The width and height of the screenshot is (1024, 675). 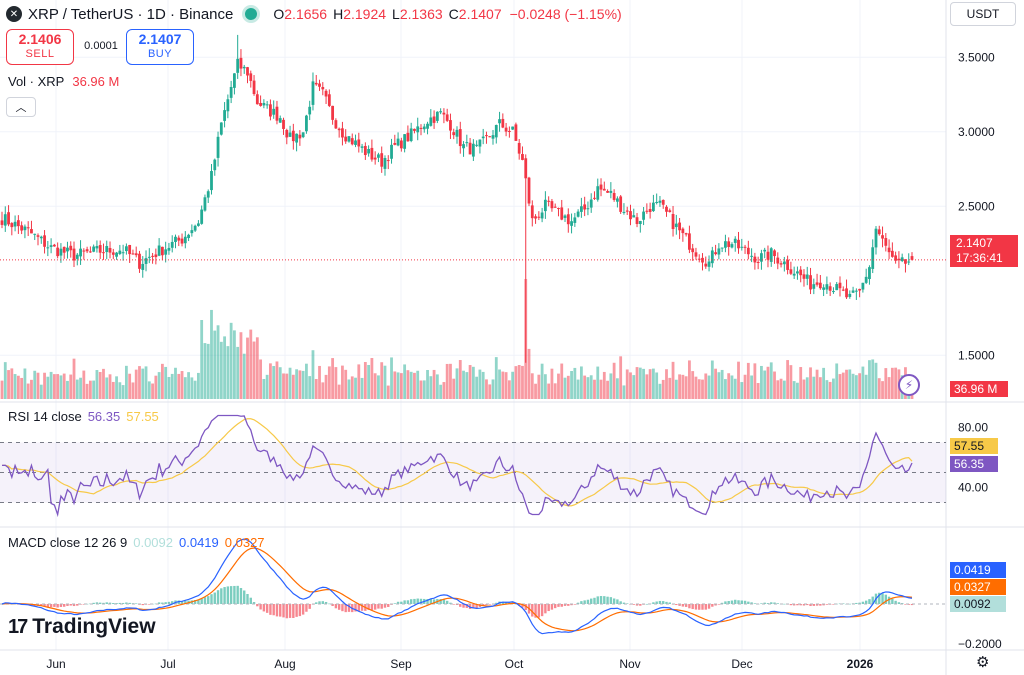 I want to click on symbol-title: XRP / TetherUS · 1D · Binance, so click(x=131, y=14).